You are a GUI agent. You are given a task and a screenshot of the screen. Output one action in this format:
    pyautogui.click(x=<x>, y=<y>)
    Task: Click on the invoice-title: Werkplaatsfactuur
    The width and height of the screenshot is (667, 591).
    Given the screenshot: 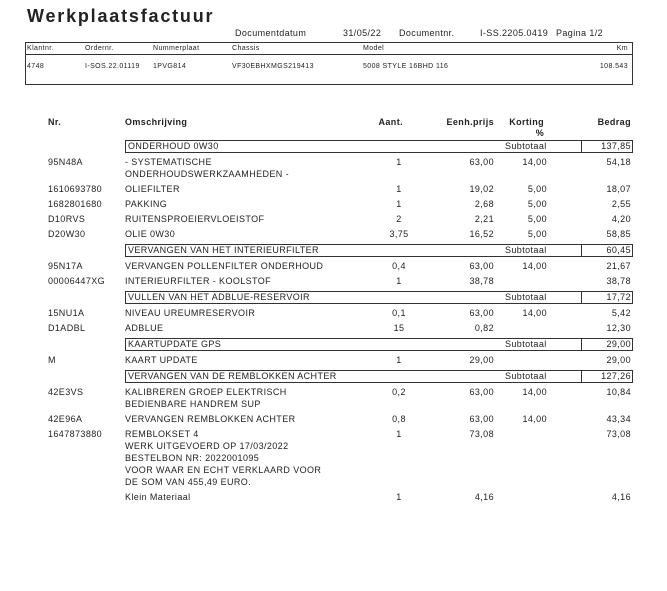 What is the action you would take?
    pyautogui.click(x=121, y=16)
    